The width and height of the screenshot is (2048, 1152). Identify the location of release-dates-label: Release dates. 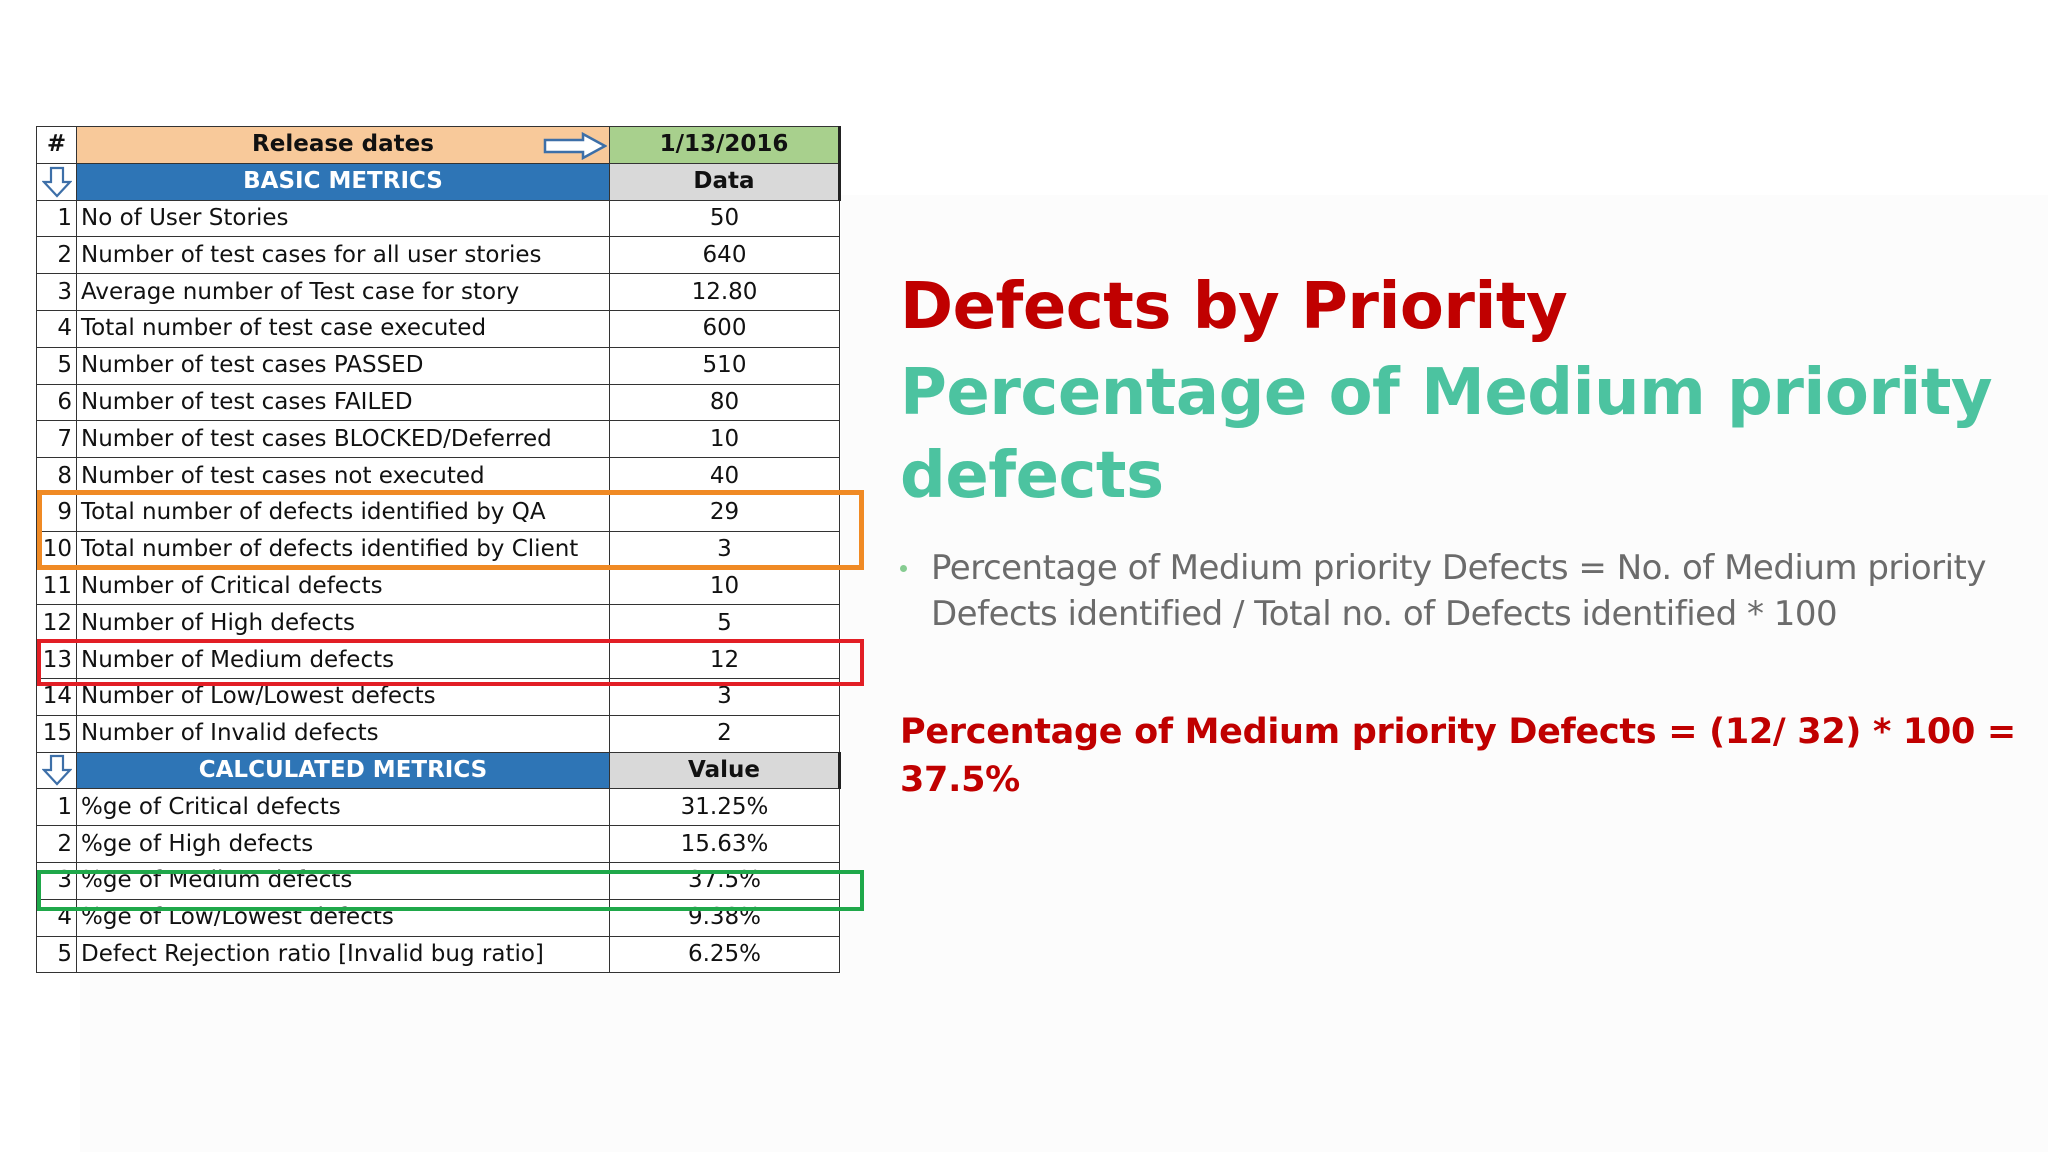
(343, 144).